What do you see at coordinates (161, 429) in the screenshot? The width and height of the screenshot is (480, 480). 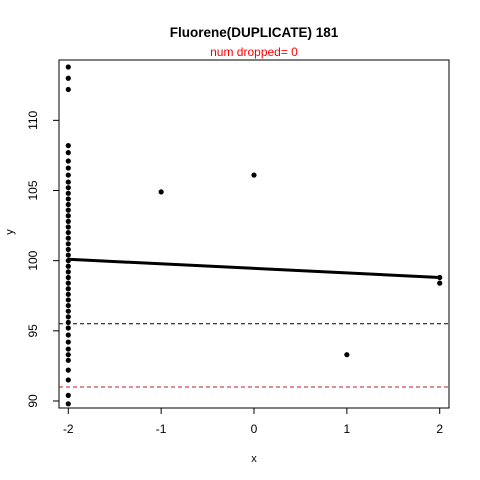 I see `x-tick-label: -1` at bounding box center [161, 429].